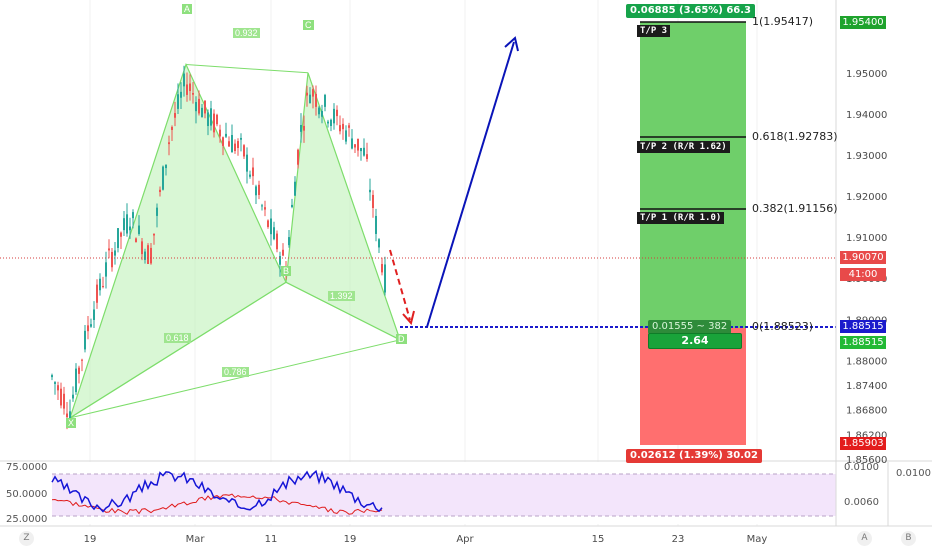  Describe the element at coordinates (343, 311) in the screenshot. I see `pattern-bd-line` at that location.